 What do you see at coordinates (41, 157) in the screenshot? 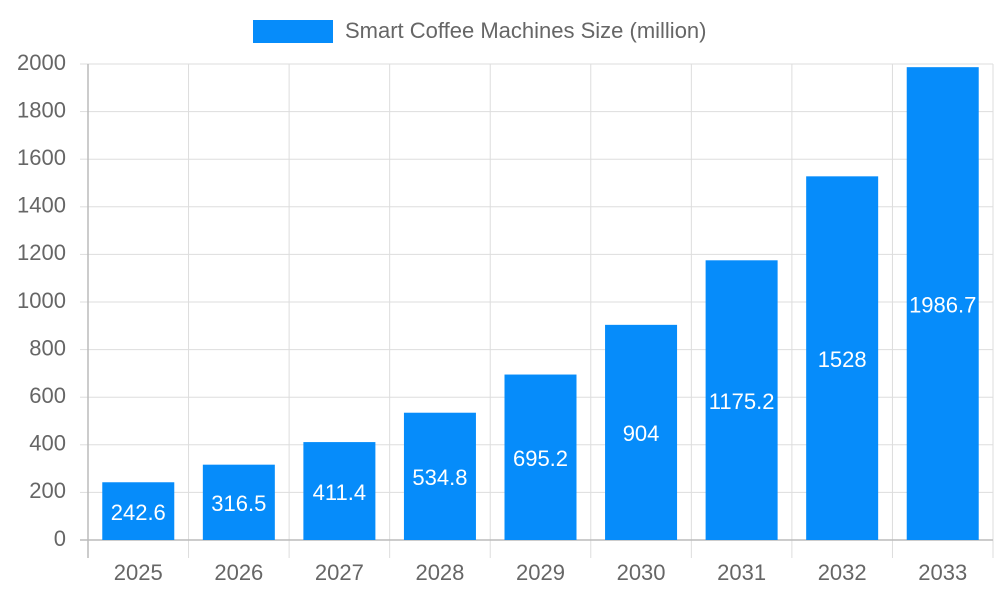
I see `y-tick-label: 1600` at bounding box center [41, 157].